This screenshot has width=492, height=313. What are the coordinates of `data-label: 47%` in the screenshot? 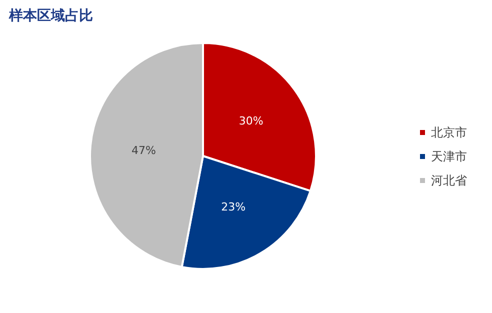 It's located at (144, 150).